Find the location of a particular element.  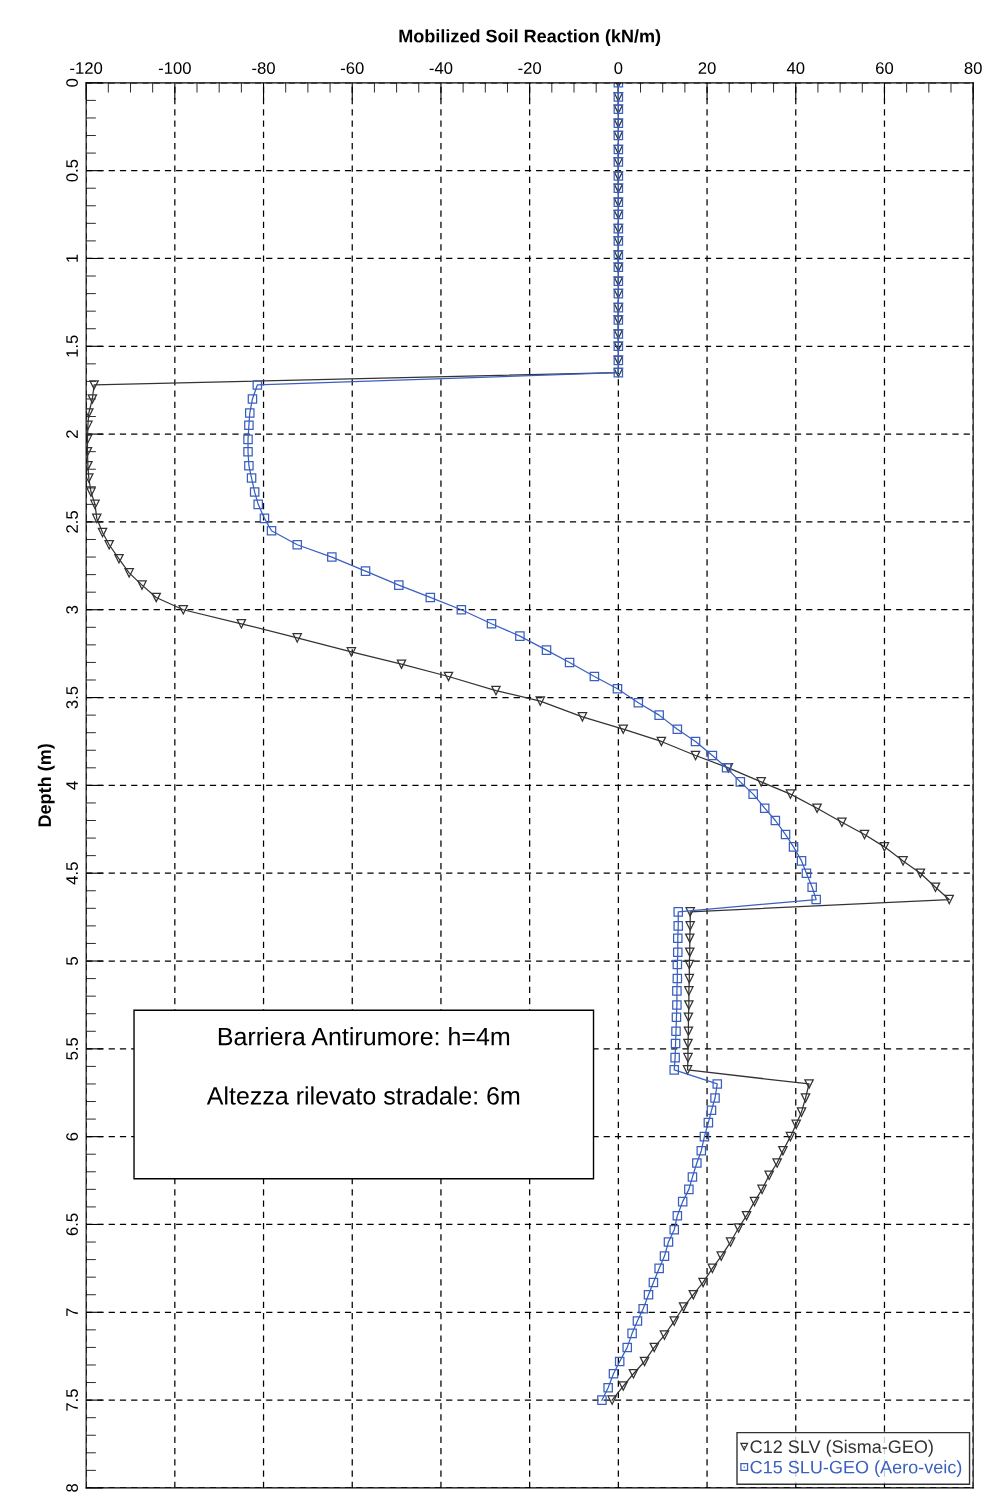

x-tick-label: -60 is located at coordinates (352, 68).